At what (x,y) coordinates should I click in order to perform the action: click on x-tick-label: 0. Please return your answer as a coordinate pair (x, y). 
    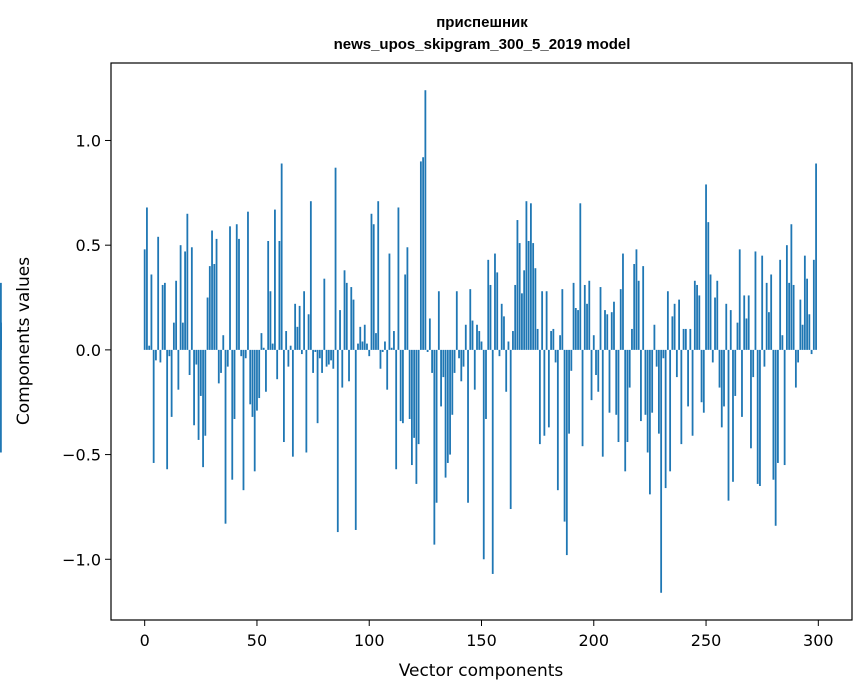
    Looking at the image, I should click on (145, 640).